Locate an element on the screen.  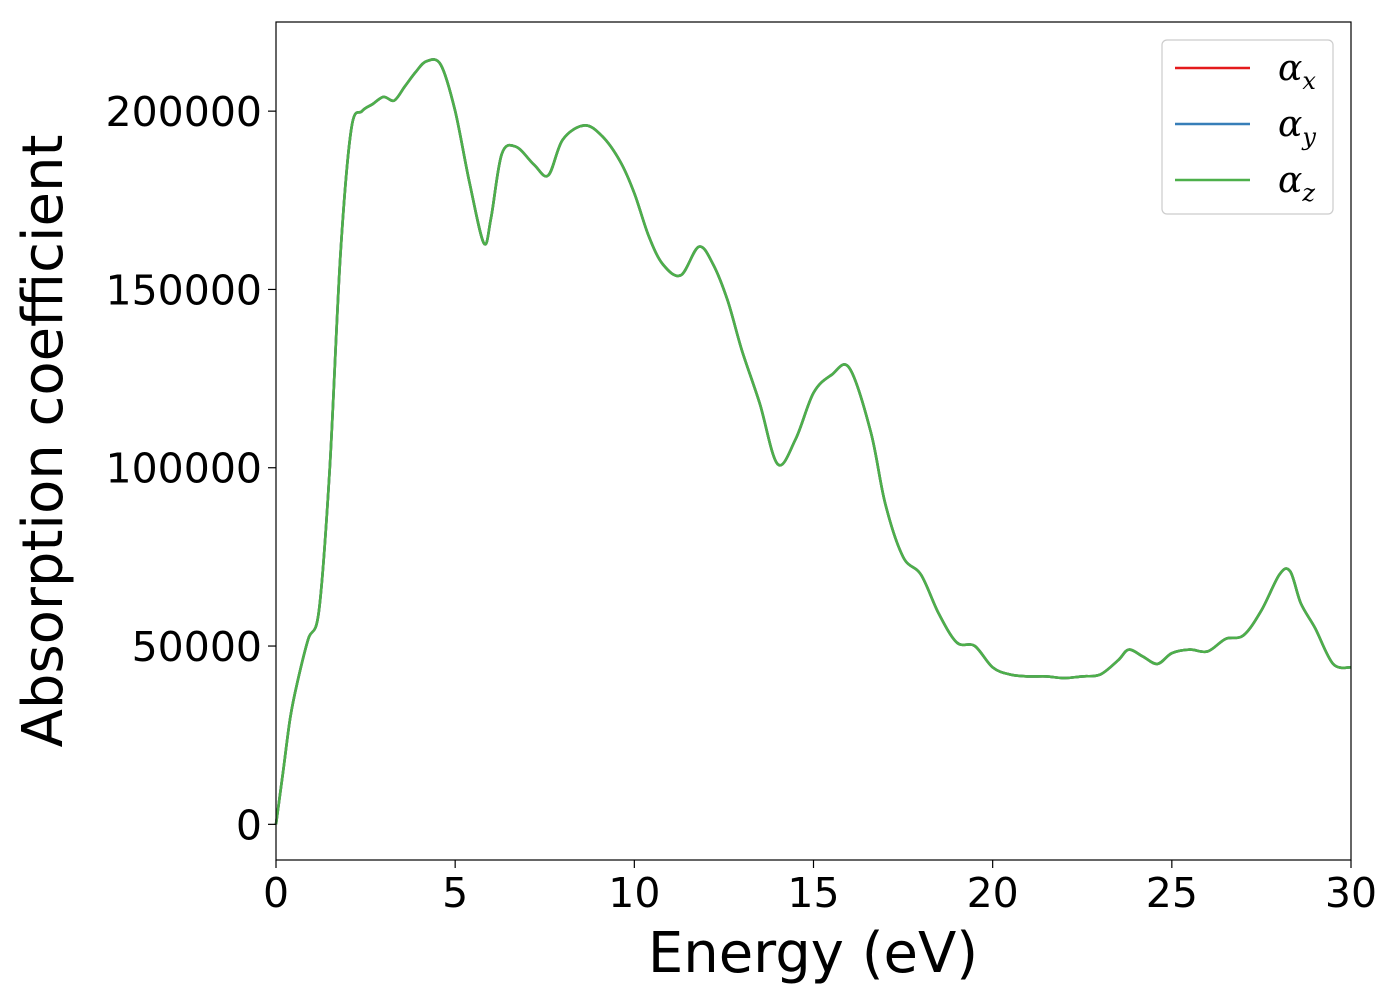
x-tick-label: 15 is located at coordinates (813, 893).